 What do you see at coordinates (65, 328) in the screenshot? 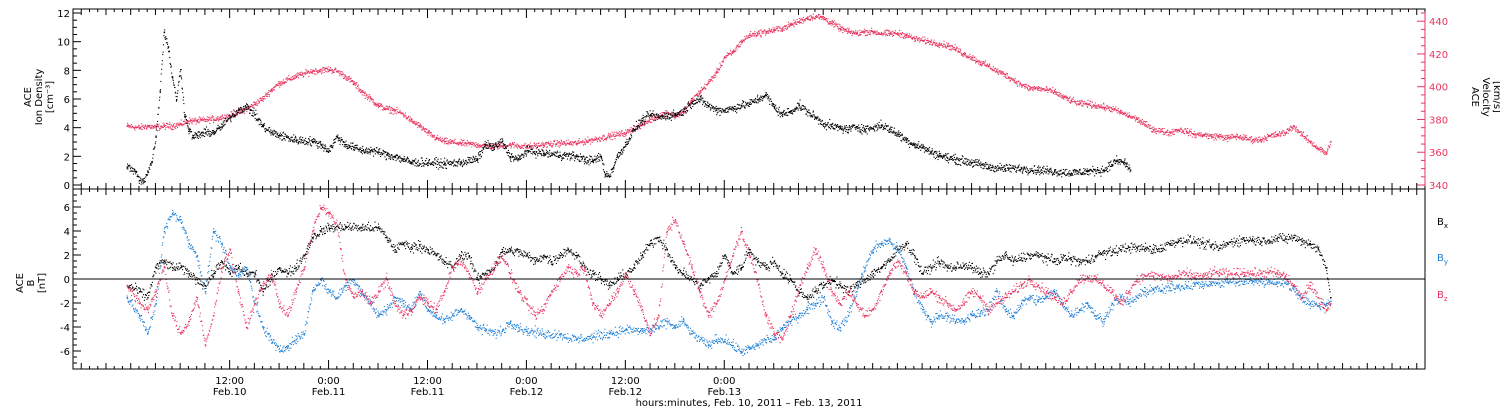
I see `b-axis-tick-label: -4` at bounding box center [65, 328].